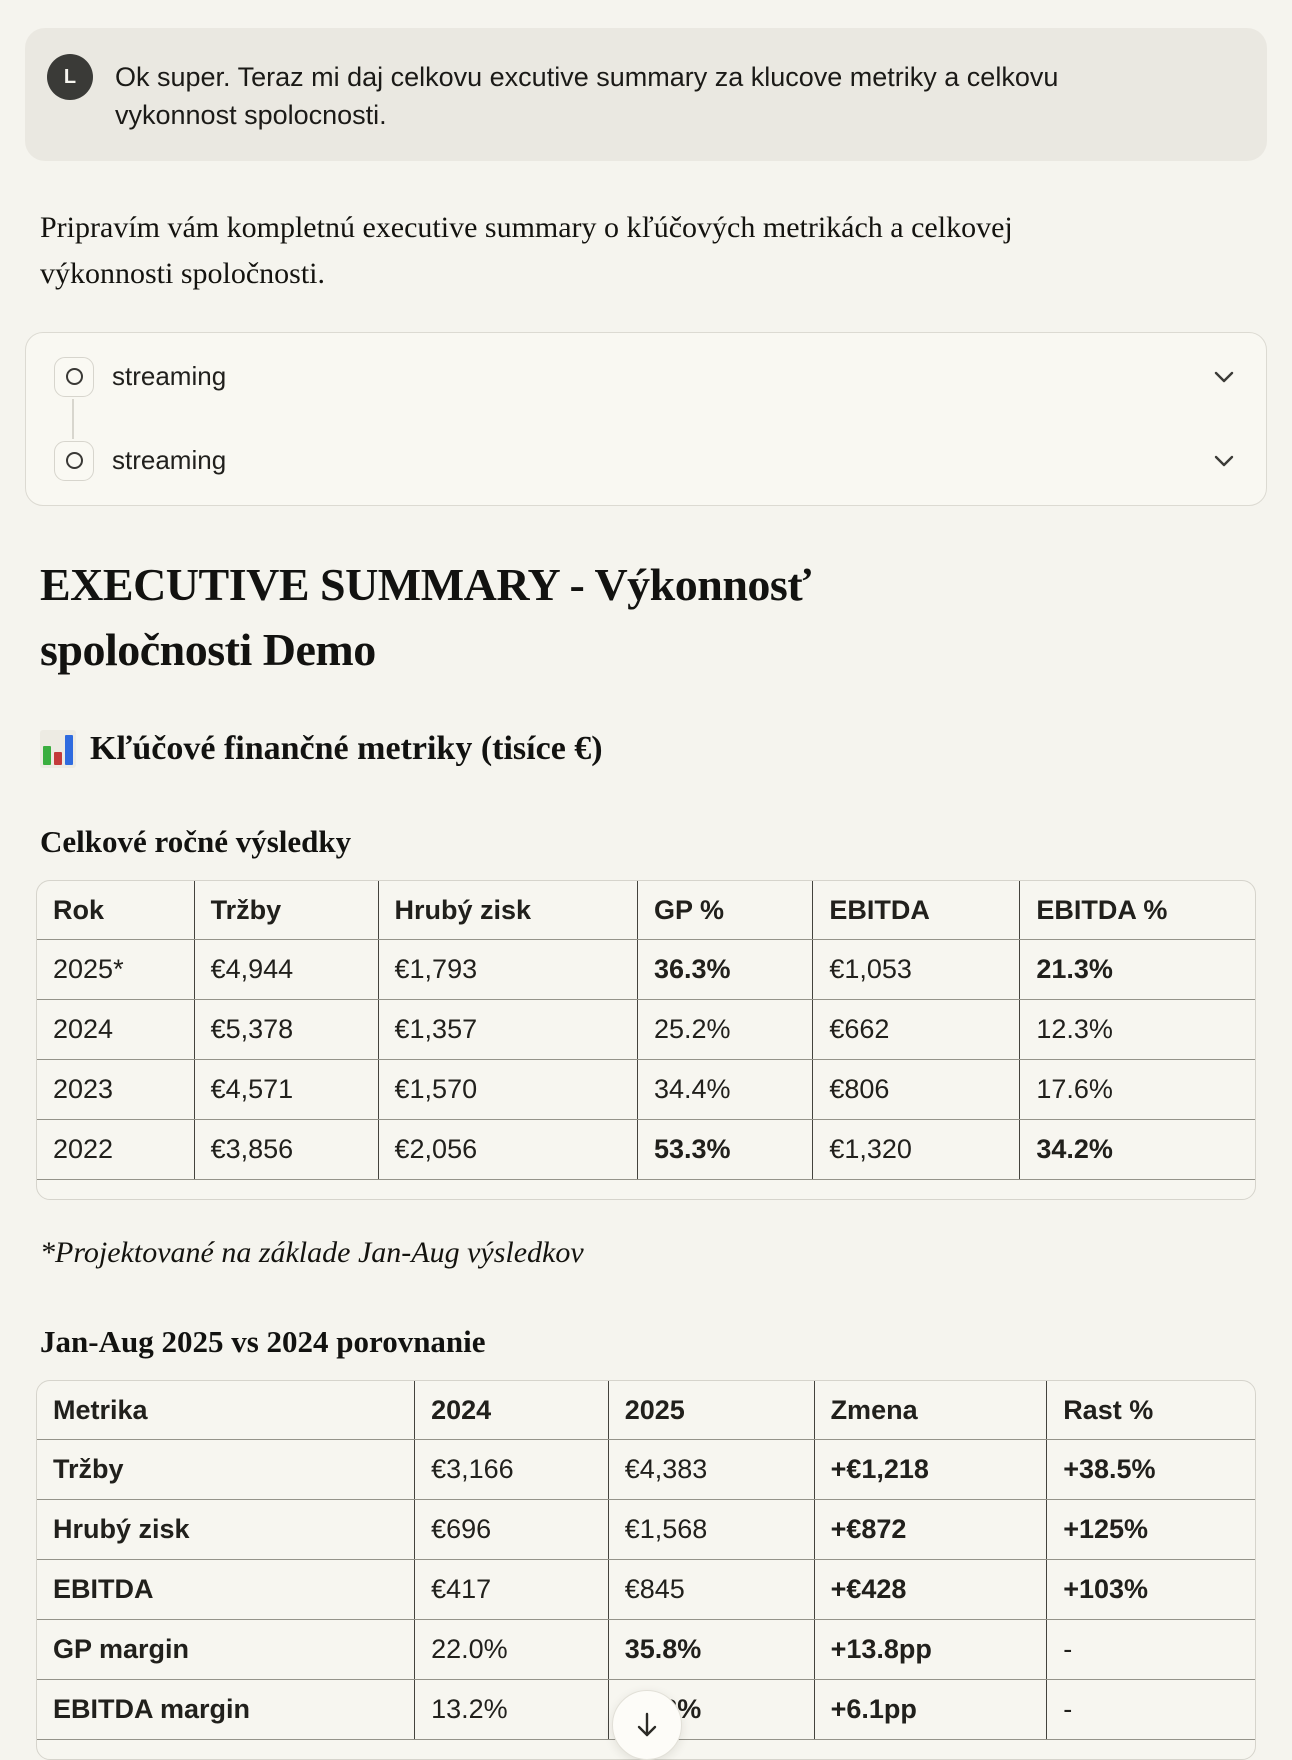 This screenshot has width=1292, height=1760. I want to click on table-cell: €1,568, so click(711, 1530).